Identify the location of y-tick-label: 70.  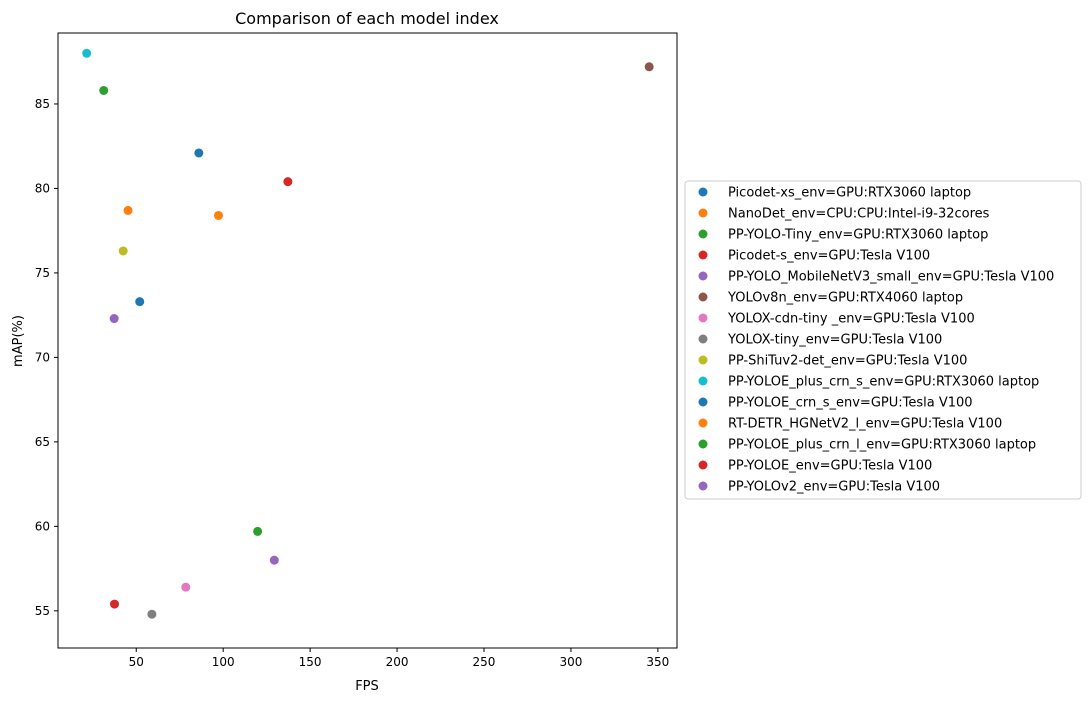
(42, 357).